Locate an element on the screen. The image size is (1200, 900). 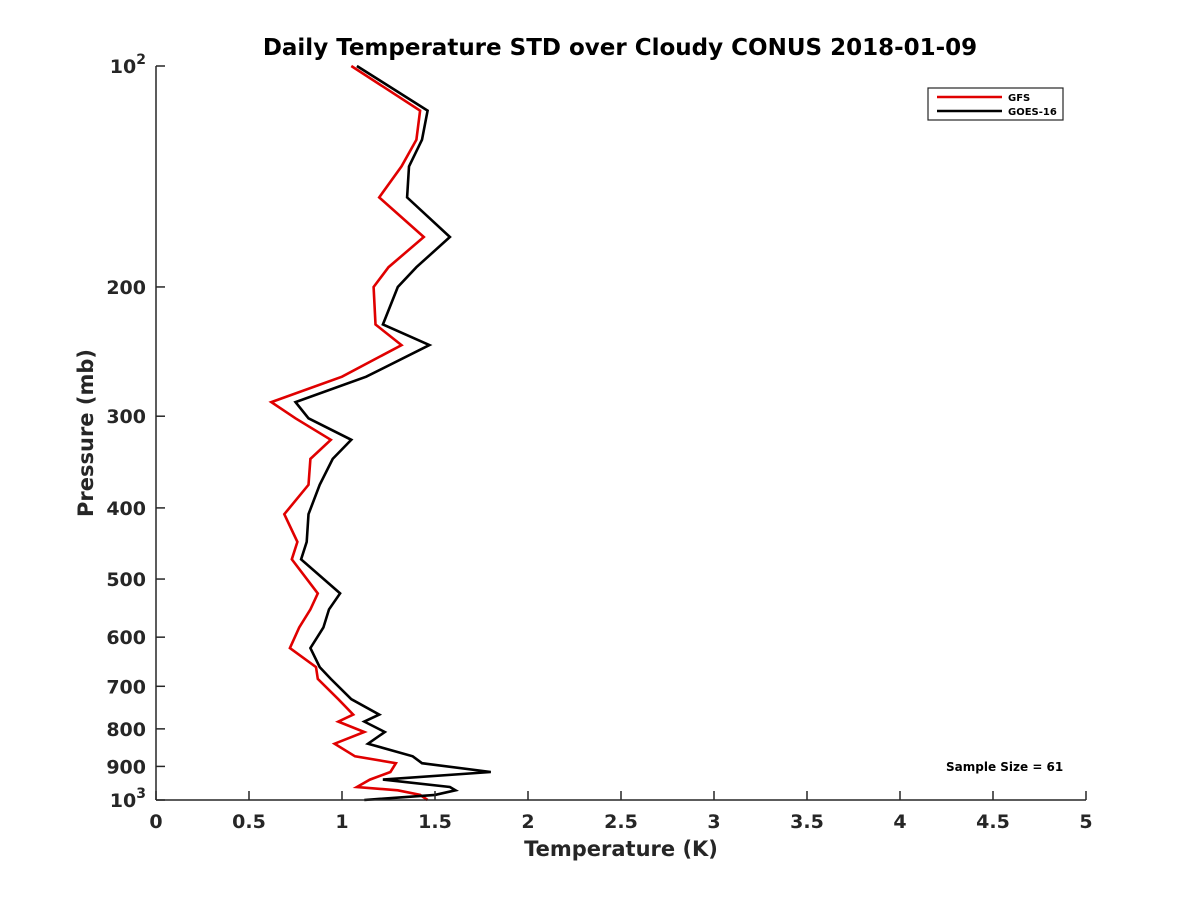
legend: GFS GOES-16 is located at coordinates (995, 104).